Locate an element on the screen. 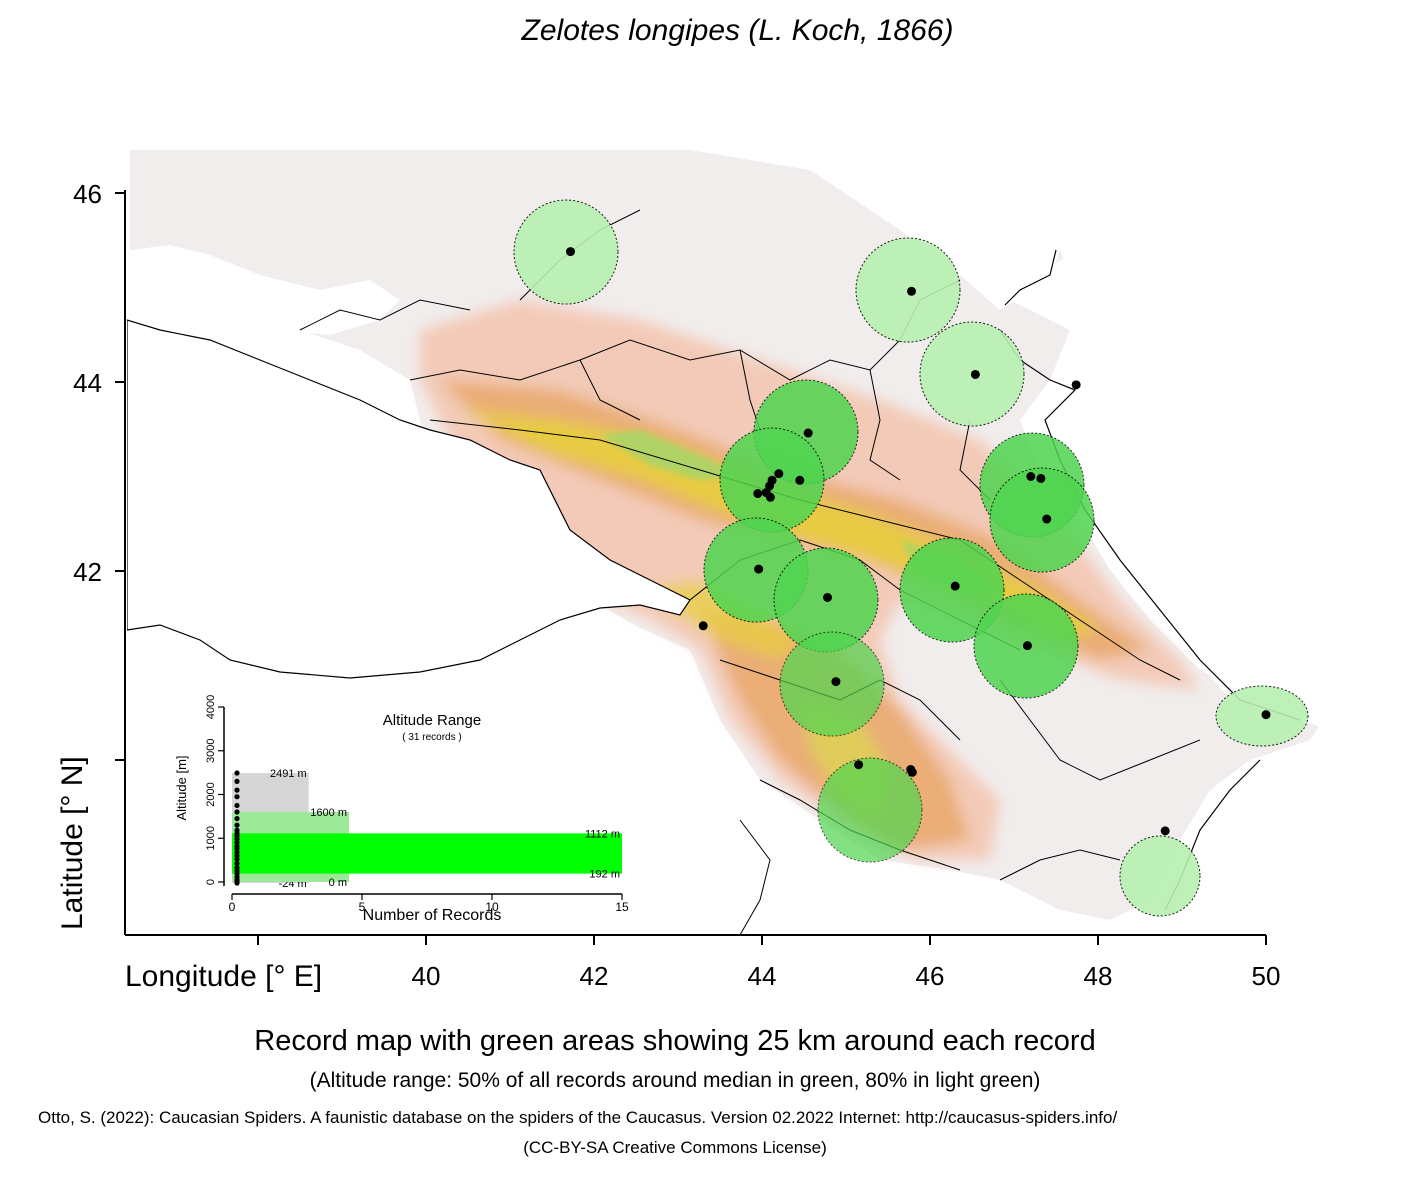  inset-y-tick-label: 3000 is located at coordinates (211, 751).